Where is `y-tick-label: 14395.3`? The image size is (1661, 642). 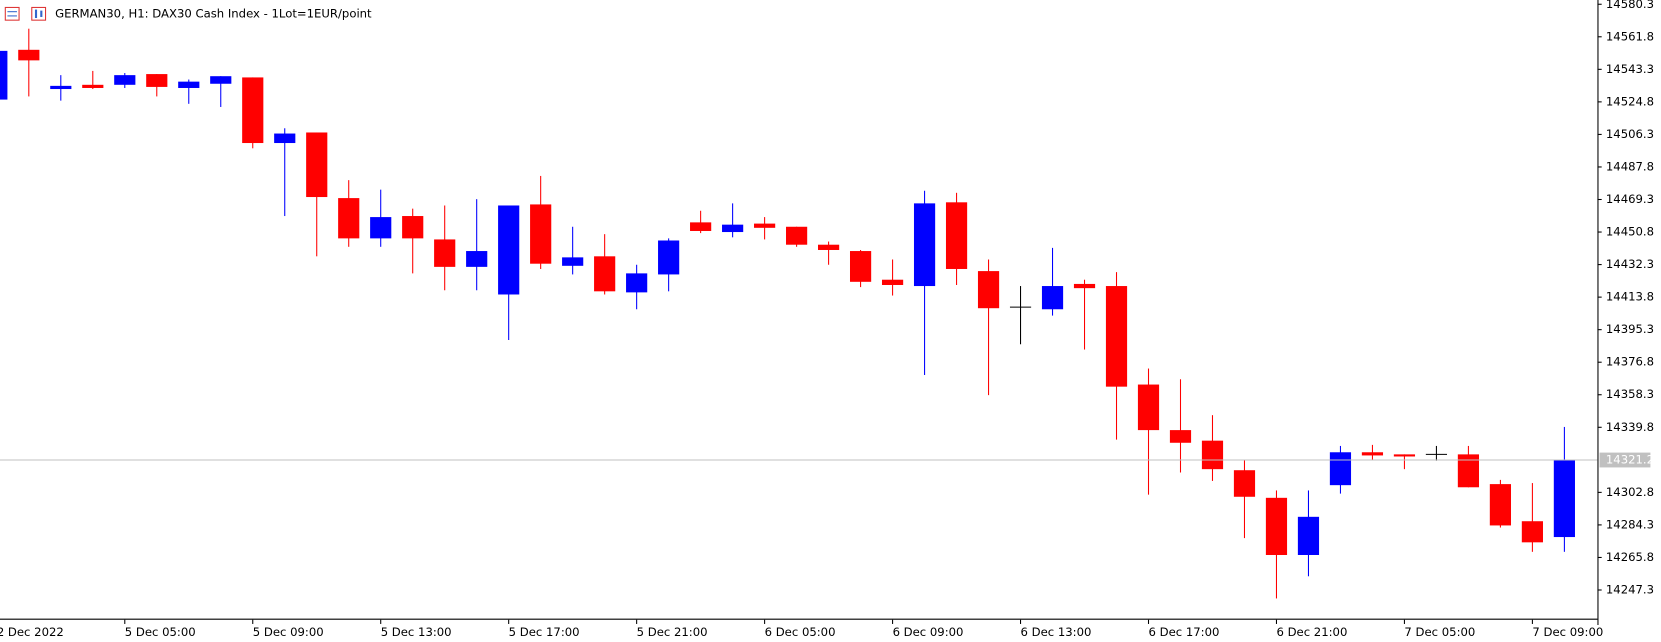
y-tick-label: 14395.3 is located at coordinates (1630, 329).